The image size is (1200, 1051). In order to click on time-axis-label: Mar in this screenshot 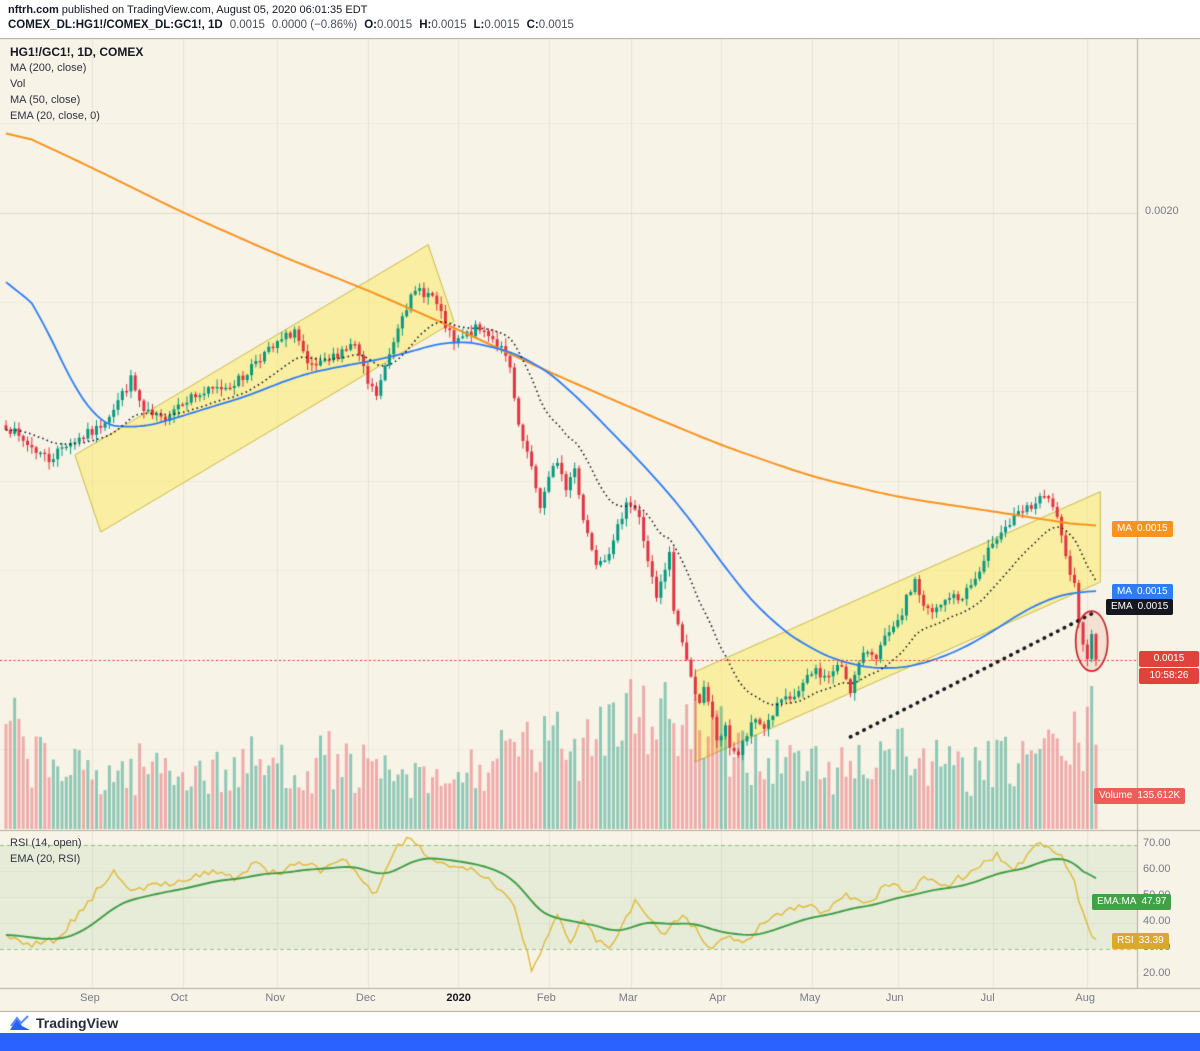, I will do `click(628, 998)`.